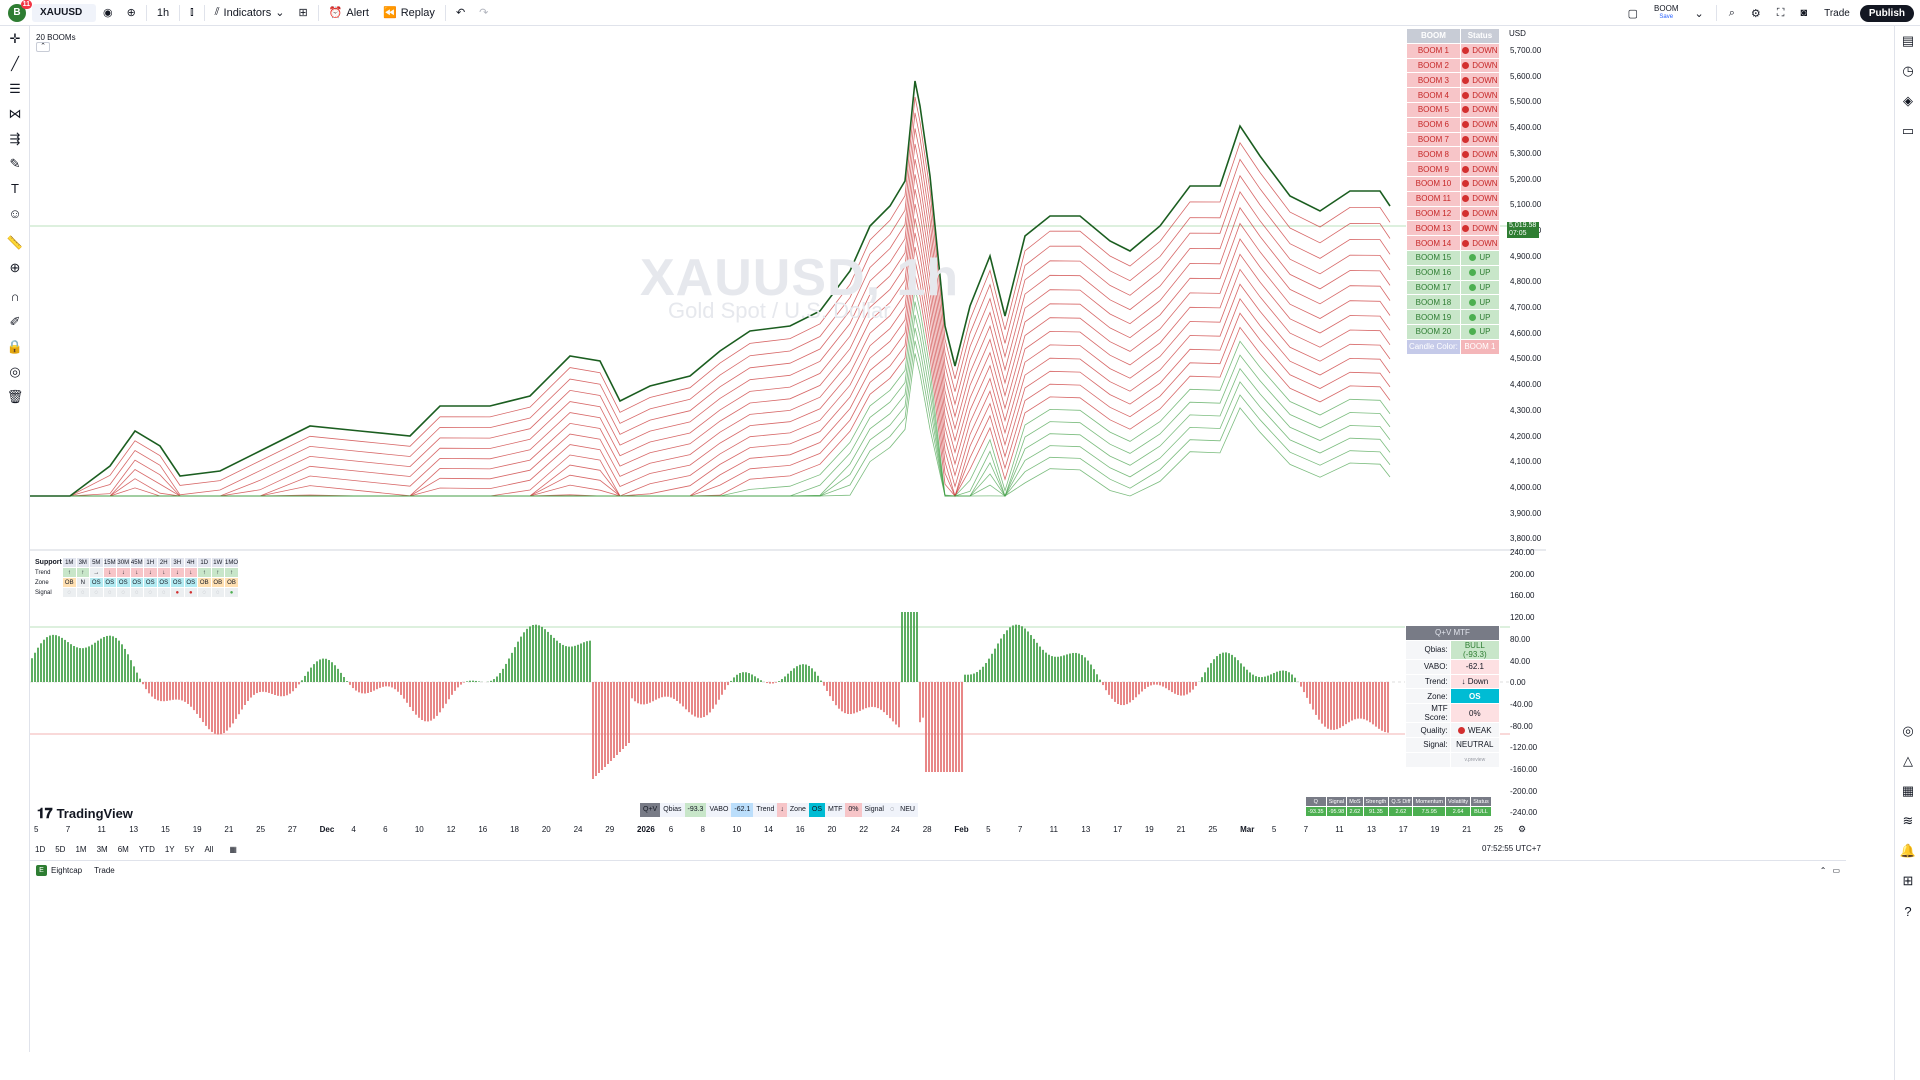 The width and height of the screenshot is (1920, 1080). What do you see at coordinates (1908, 911) in the screenshot?
I see `help-icon: ?` at bounding box center [1908, 911].